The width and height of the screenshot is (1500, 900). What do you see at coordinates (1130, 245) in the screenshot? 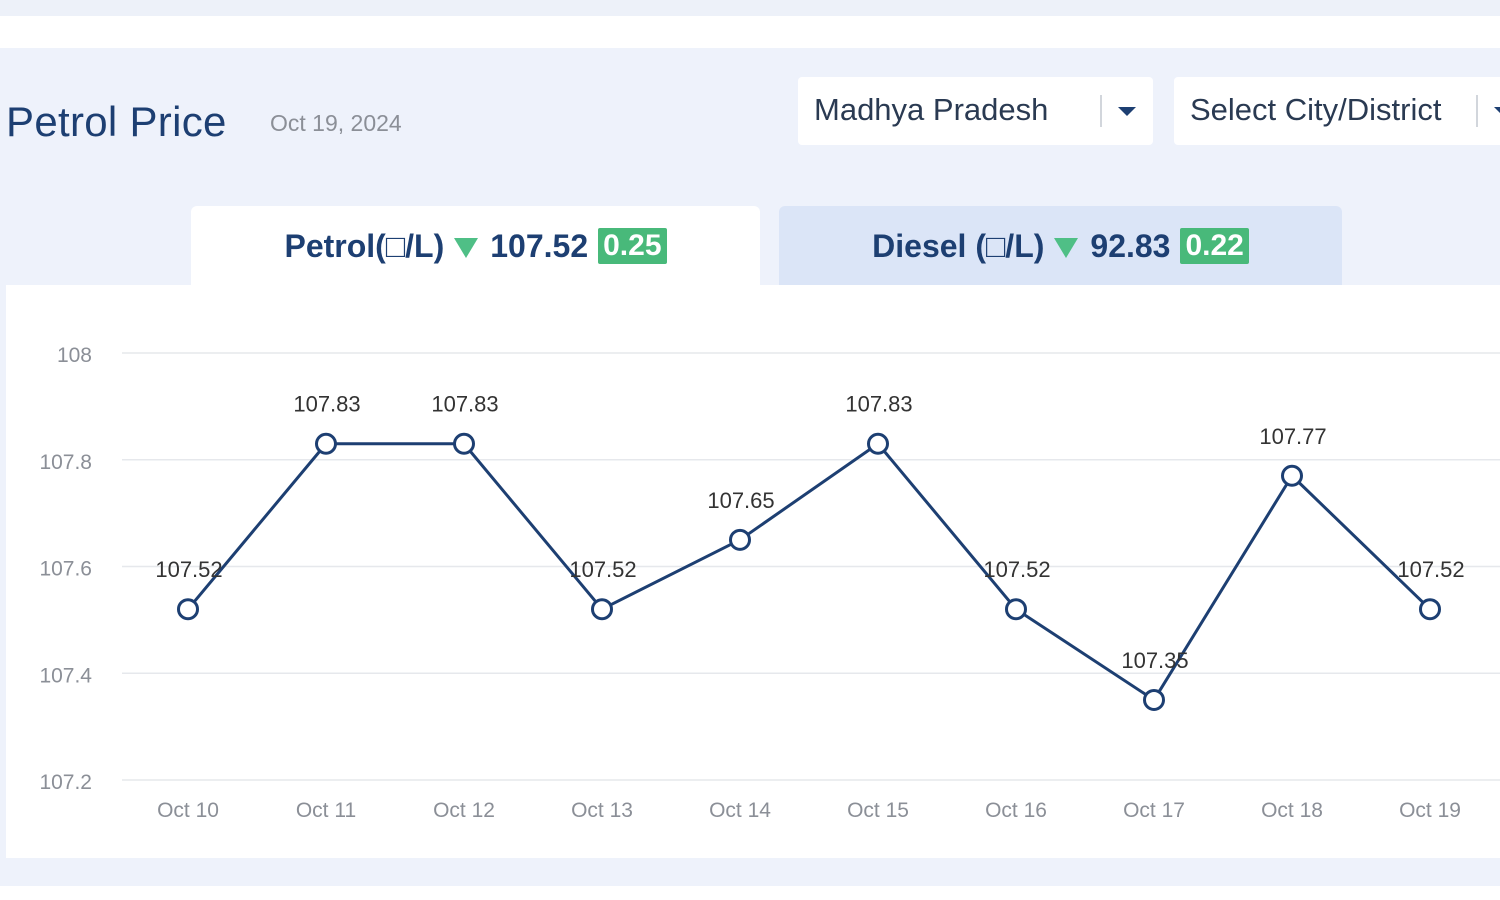
I see `diesel-price: 92.83` at bounding box center [1130, 245].